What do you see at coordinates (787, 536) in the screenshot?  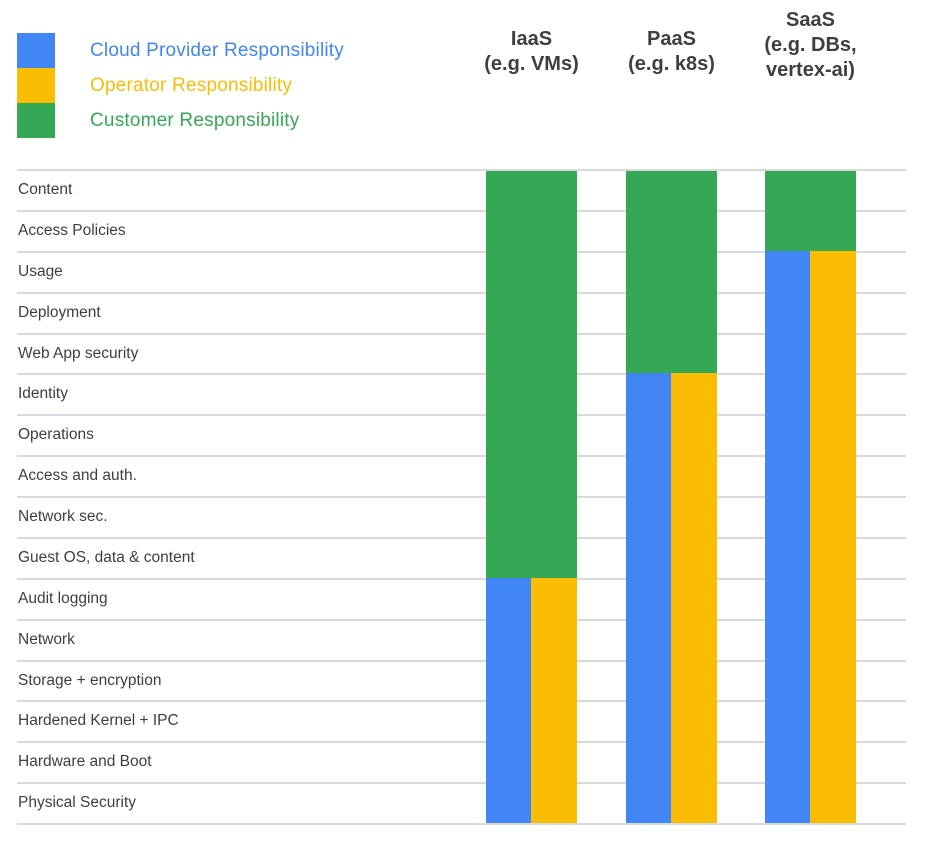 I see `saas-provider-segment` at bounding box center [787, 536].